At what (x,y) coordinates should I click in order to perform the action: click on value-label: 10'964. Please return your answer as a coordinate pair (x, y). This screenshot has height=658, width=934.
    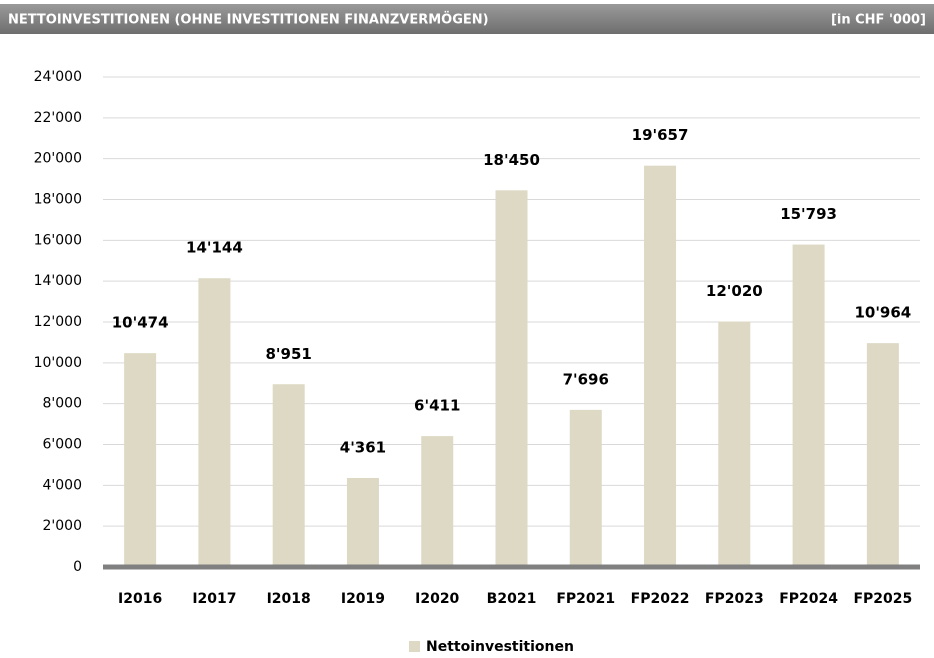
    Looking at the image, I should click on (882, 313).